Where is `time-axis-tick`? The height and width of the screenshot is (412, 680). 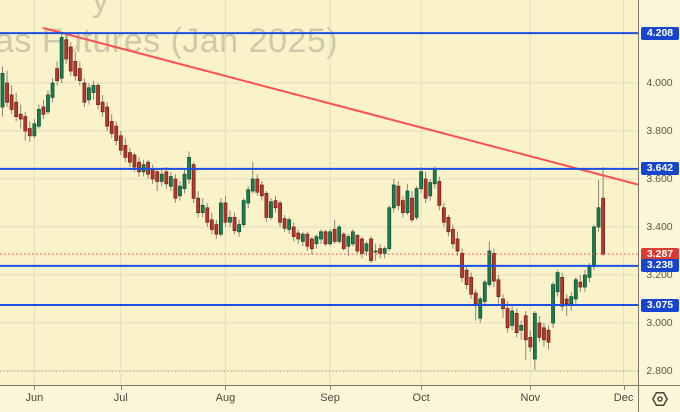 time-axis-tick is located at coordinates (624, 388).